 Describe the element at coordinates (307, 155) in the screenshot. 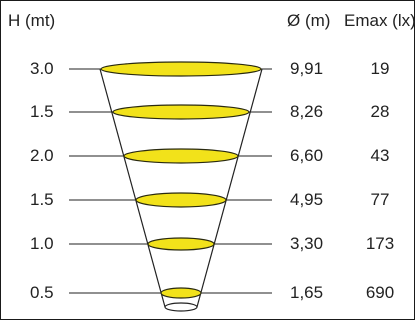

I see `diameter-value-2: 6,60` at that location.